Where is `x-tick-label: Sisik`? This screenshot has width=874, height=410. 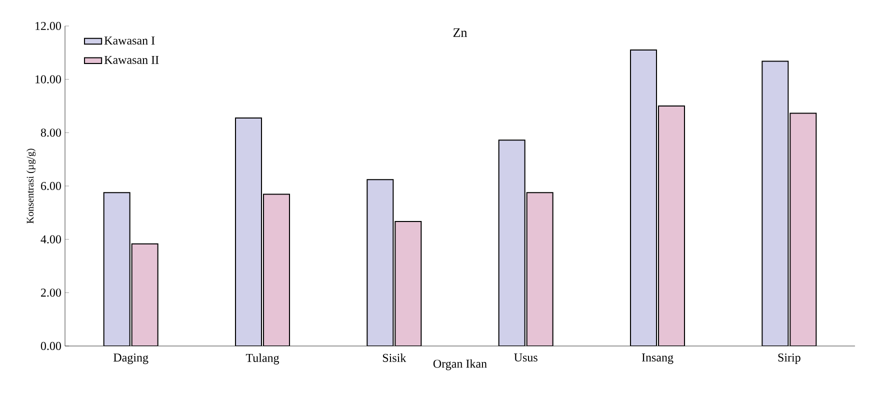
x-tick-label: Sisik is located at coordinates (394, 358).